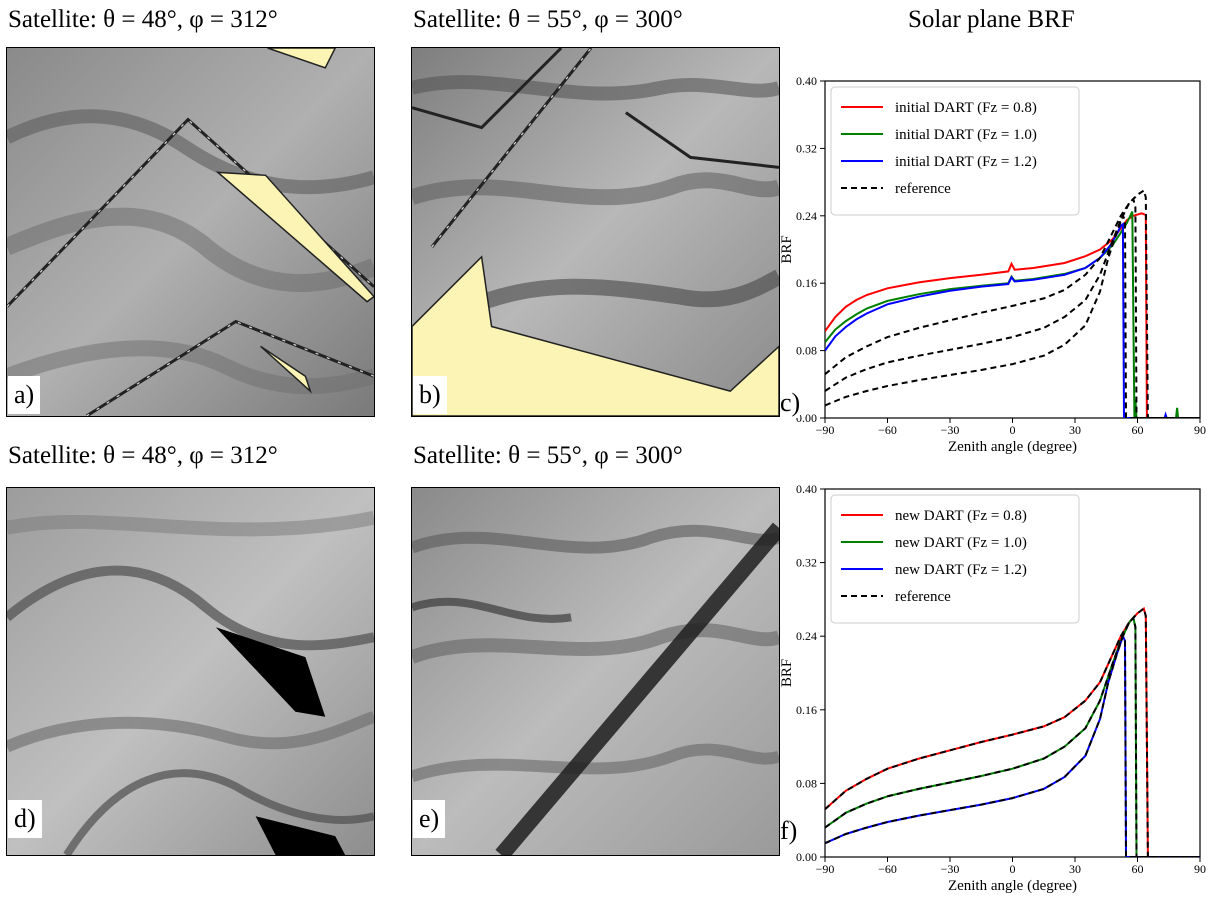 The height and width of the screenshot is (904, 1217). Describe the element at coordinates (966, 135) in the screenshot. I see `legend-label: initial DART (Fz = 1.0)` at that location.